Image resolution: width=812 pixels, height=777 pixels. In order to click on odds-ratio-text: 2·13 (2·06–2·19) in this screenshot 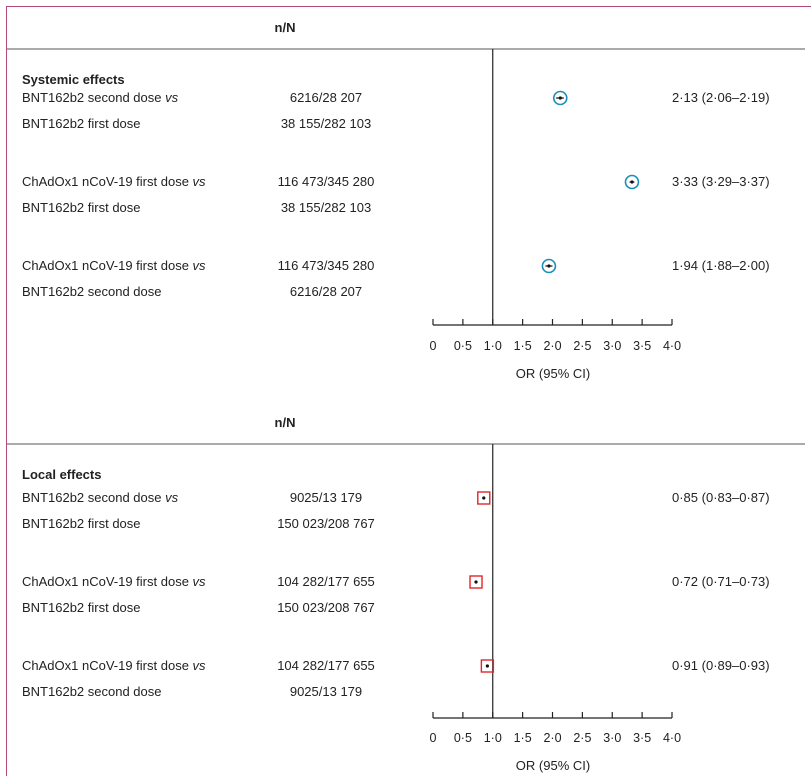, I will do `click(721, 97)`.